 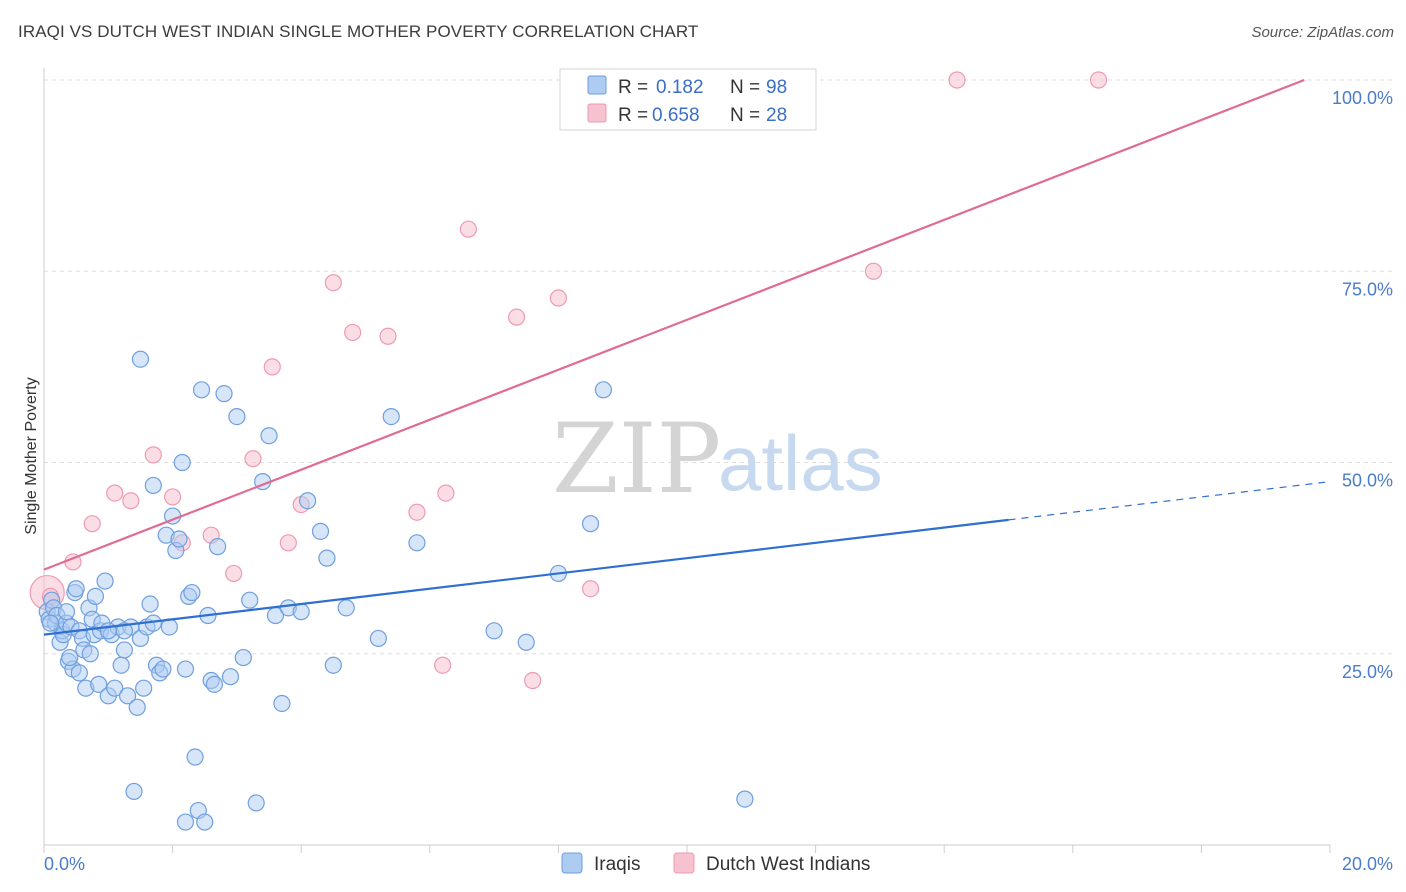 I want to click on y-tick-label-1: 50.0%, so click(x=1367, y=481).